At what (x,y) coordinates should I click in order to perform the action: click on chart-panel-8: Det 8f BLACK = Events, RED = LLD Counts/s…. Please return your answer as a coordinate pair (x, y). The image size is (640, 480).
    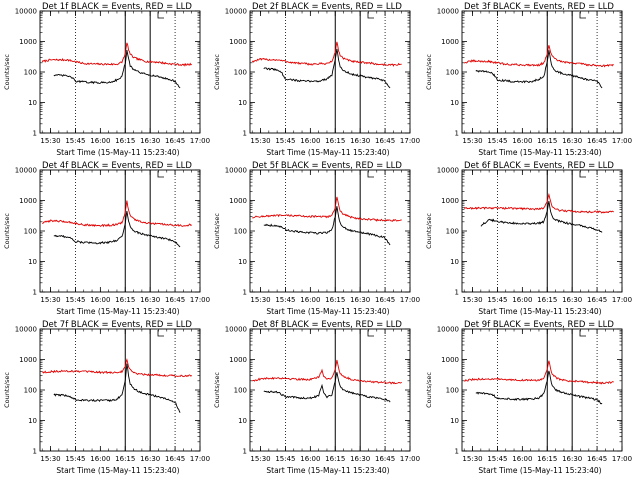
    Looking at the image, I should click on (316, 397).